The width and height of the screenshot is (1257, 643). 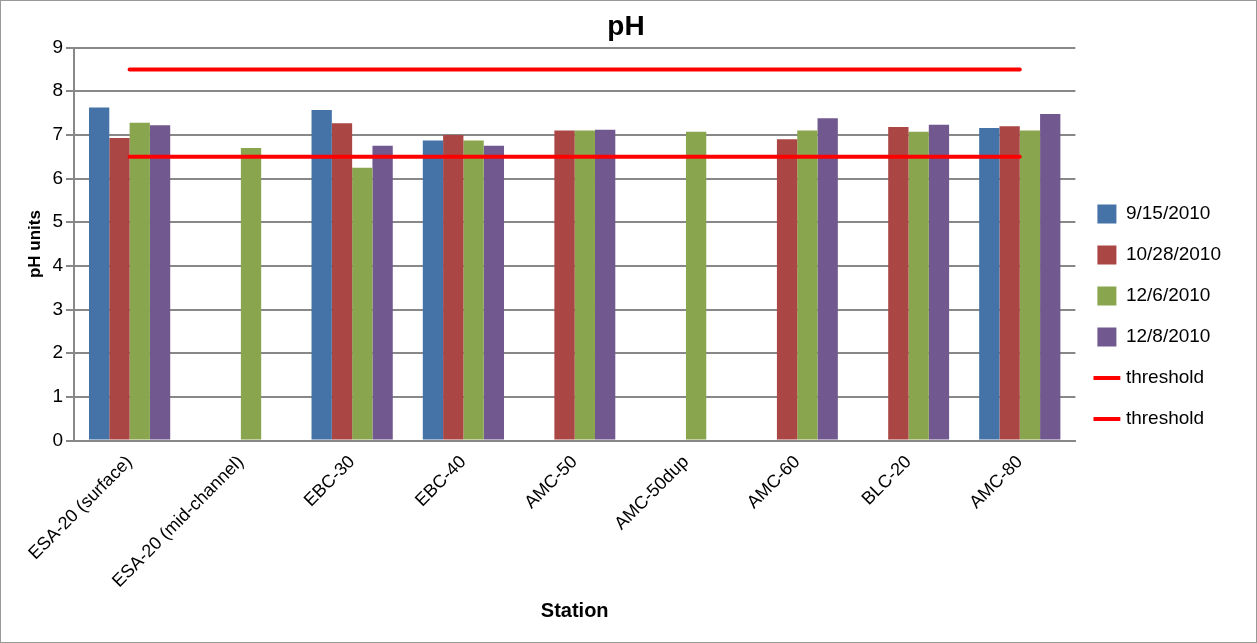 What do you see at coordinates (1173, 254) in the screenshot?
I see `legend-label: 10/28/2010` at bounding box center [1173, 254].